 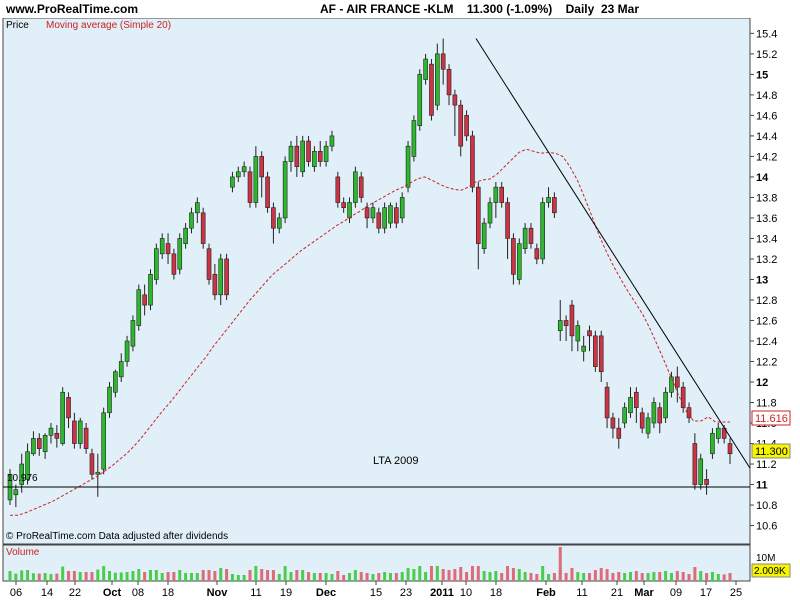 What do you see at coordinates (762, 486) in the screenshot?
I see `y-tick-label: 11` at bounding box center [762, 486].